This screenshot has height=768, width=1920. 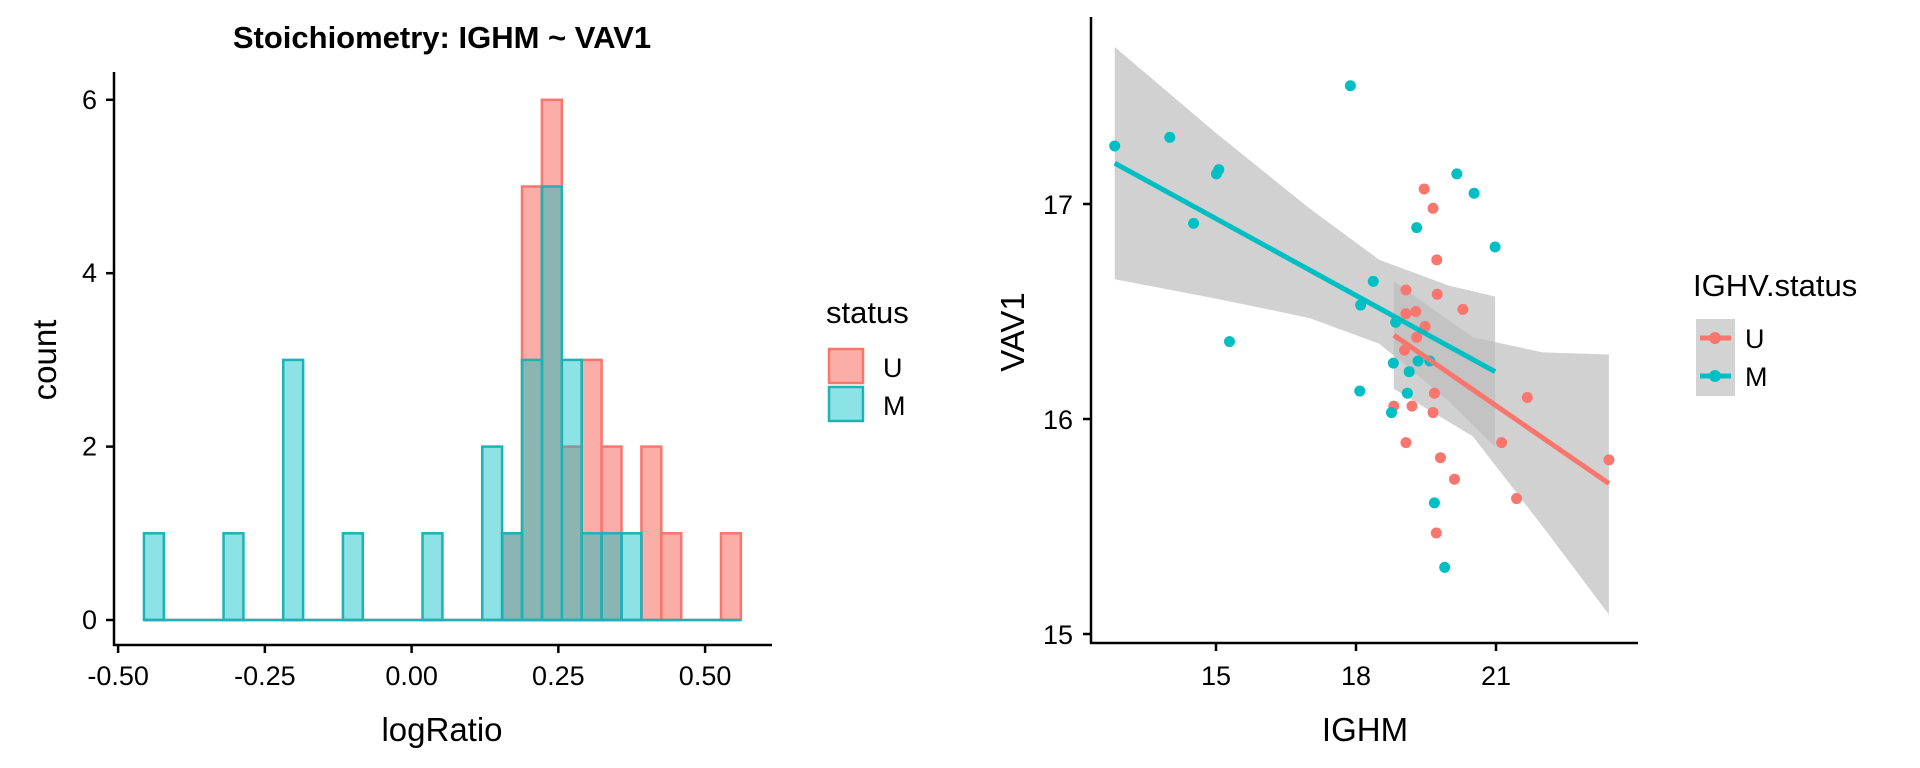 What do you see at coordinates (1365, 729) in the screenshot?
I see `scatter-x-axis-title: IGHM` at bounding box center [1365, 729].